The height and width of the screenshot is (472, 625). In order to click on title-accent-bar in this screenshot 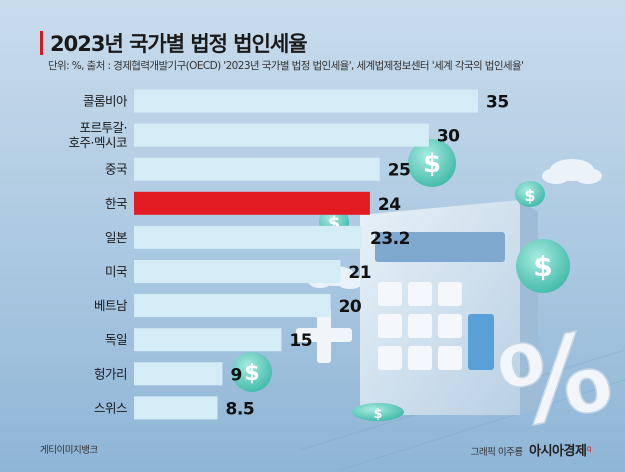, I will do `click(41, 43)`.